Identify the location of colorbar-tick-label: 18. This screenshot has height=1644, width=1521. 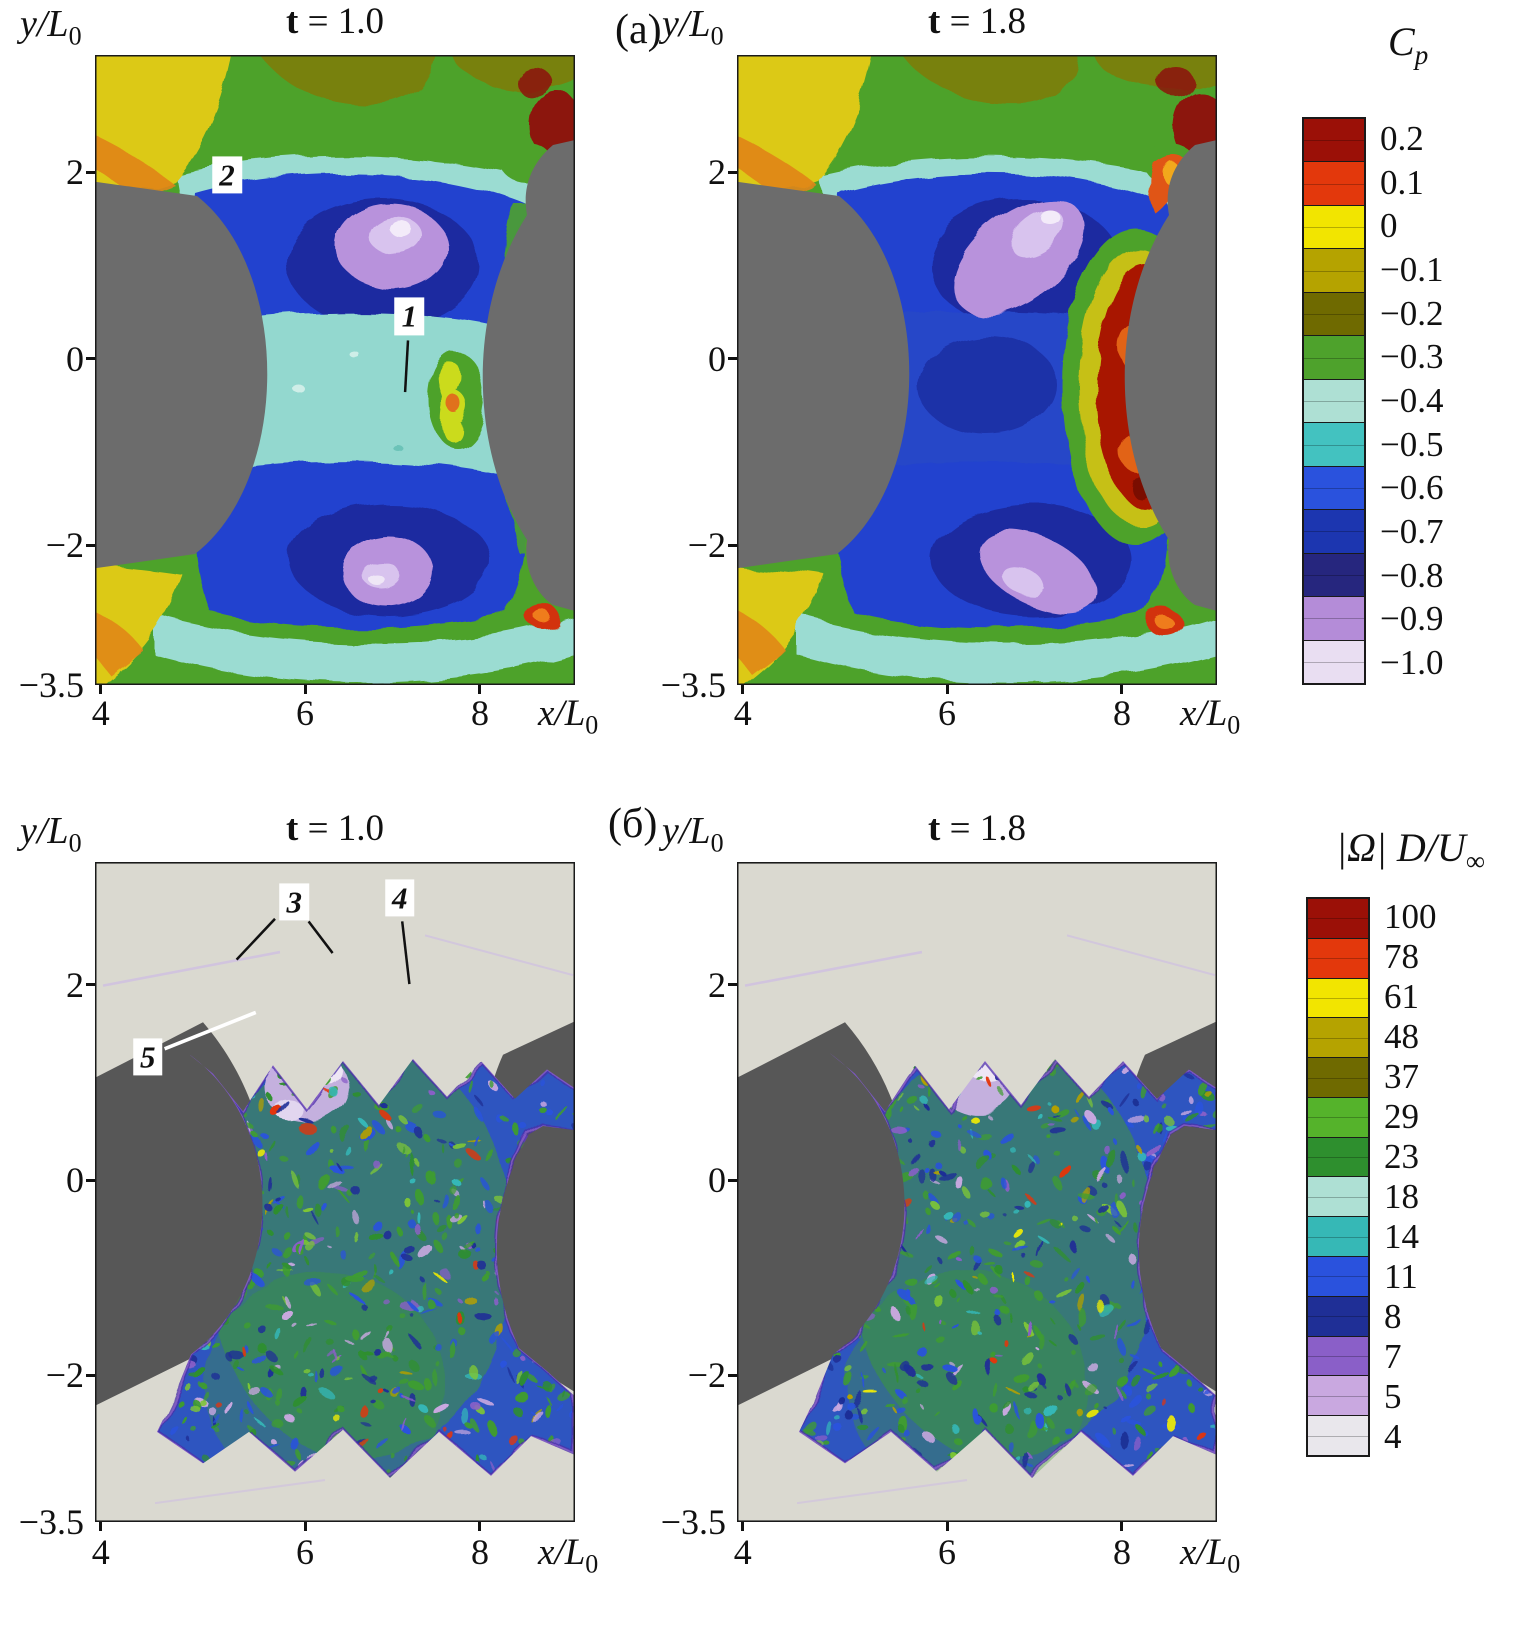
(1401, 1196).